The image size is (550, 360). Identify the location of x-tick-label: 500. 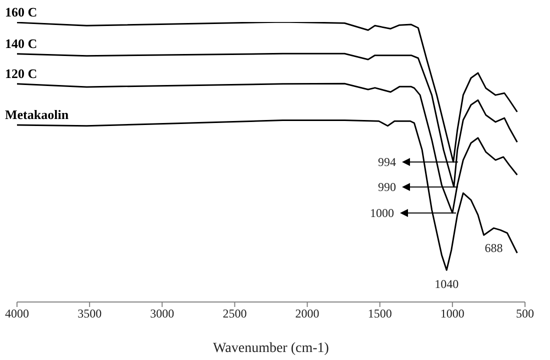
(525, 313).